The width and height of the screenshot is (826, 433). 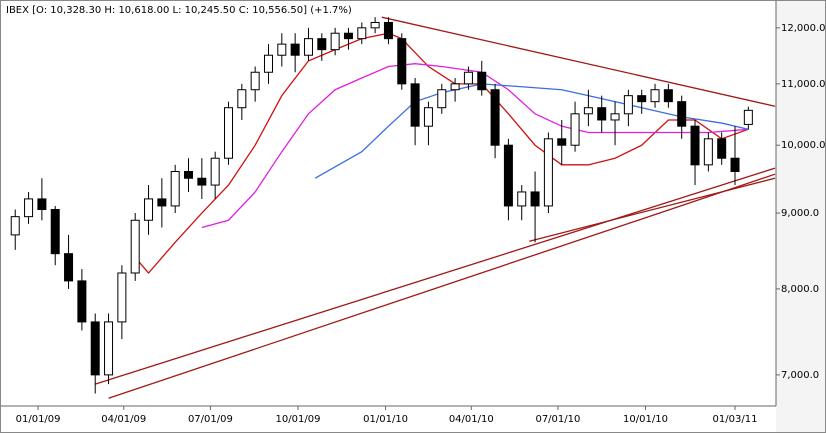 I want to click on x-tick-label: 01/03/11, so click(x=735, y=419).